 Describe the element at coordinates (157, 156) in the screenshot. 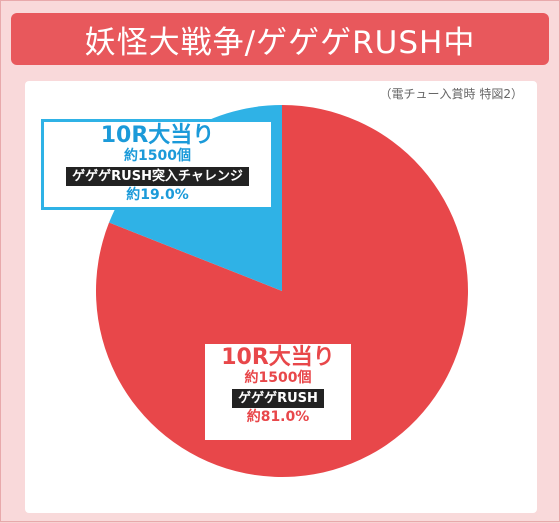

I see `label-rush-challenge-count: 約1500個` at that location.